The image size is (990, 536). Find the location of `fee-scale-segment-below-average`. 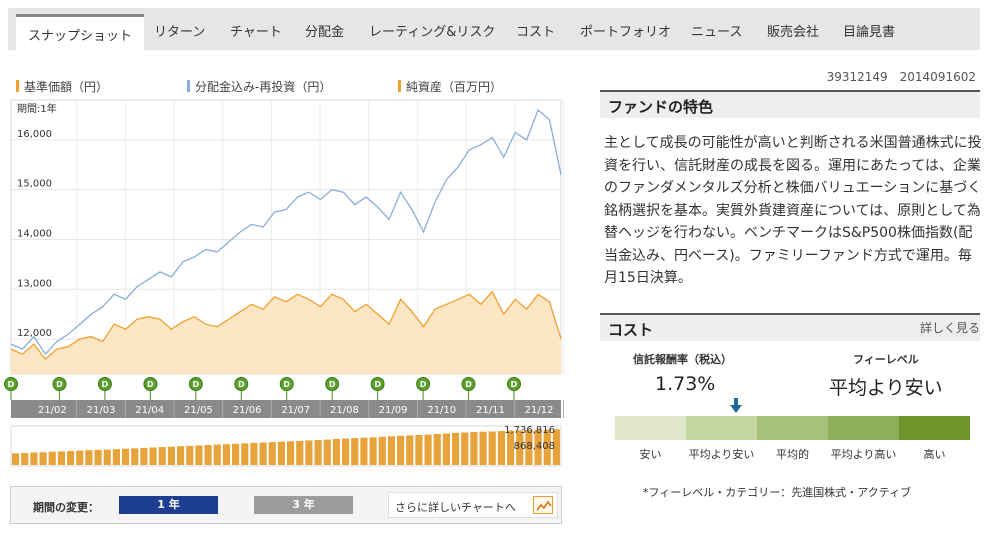

fee-scale-segment-below-average is located at coordinates (721, 428).